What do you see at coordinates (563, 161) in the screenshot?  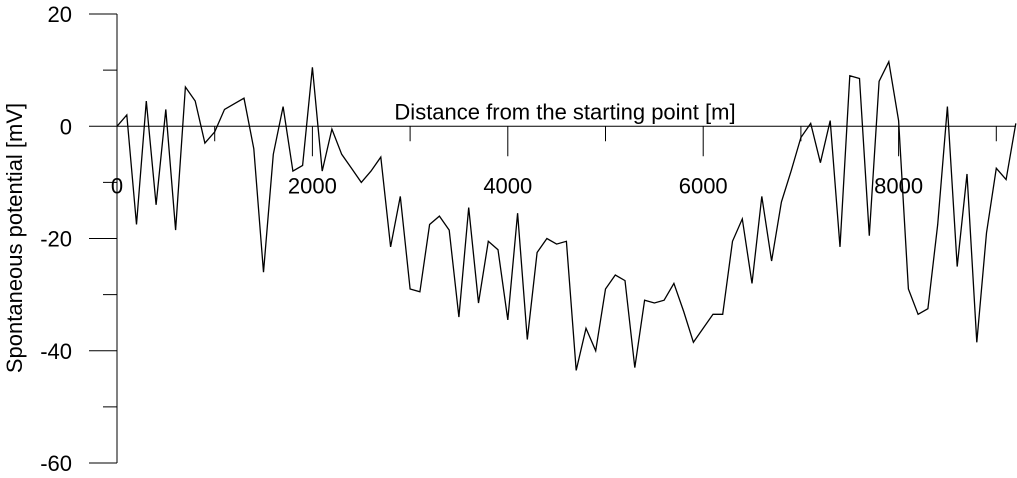 I see `x-axis: 0 2000 4000 6000 8000` at bounding box center [563, 161].